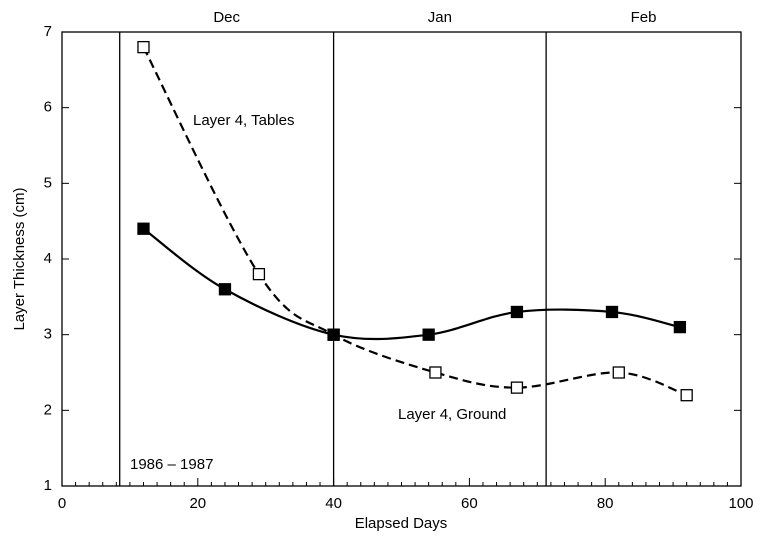  I want to click on annotation: Layer 4, Tables, so click(243, 120).